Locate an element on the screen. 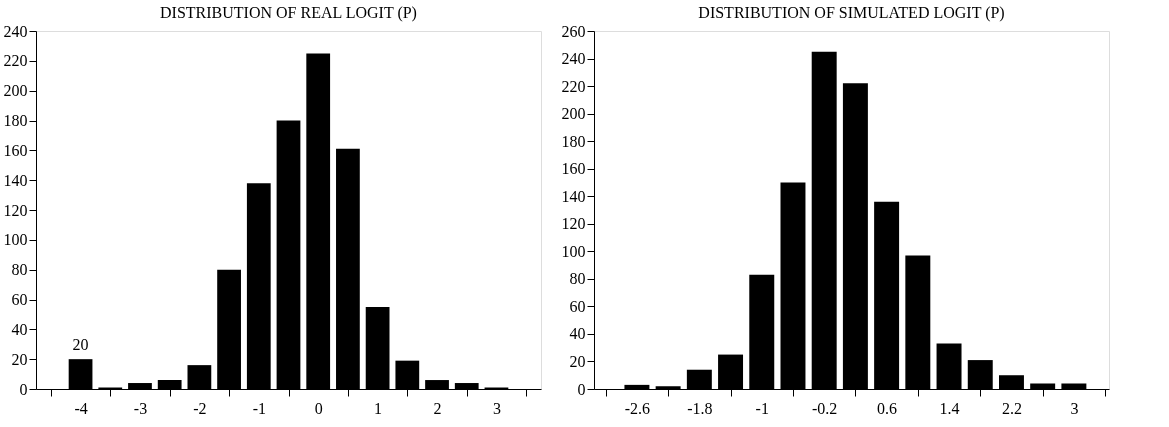 This screenshot has width=1169, height=427. x-tick-label: 2 is located at coordinates (437, 408).